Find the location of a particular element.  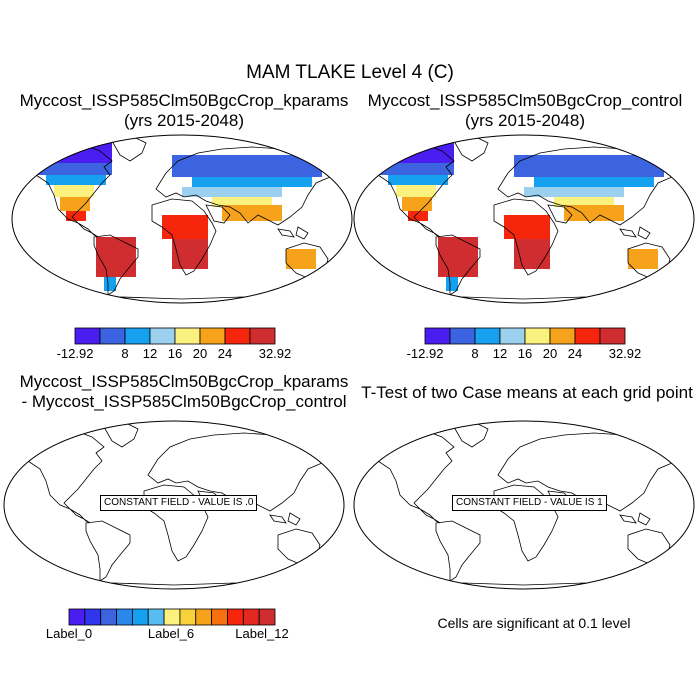

panel-3-title-line2: - Myccost_ISSP585Clm50BgcCrop_control is located at coordinates (184, 401).